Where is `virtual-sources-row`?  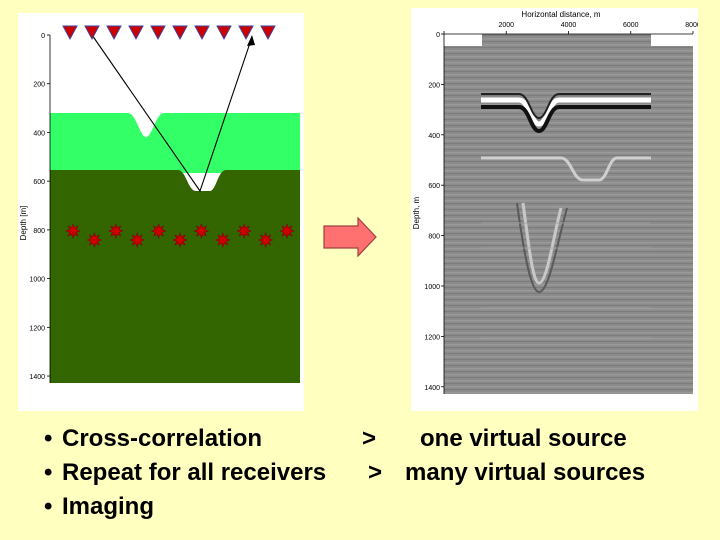 virtual-sources-row is located at coordinates (180, 235).